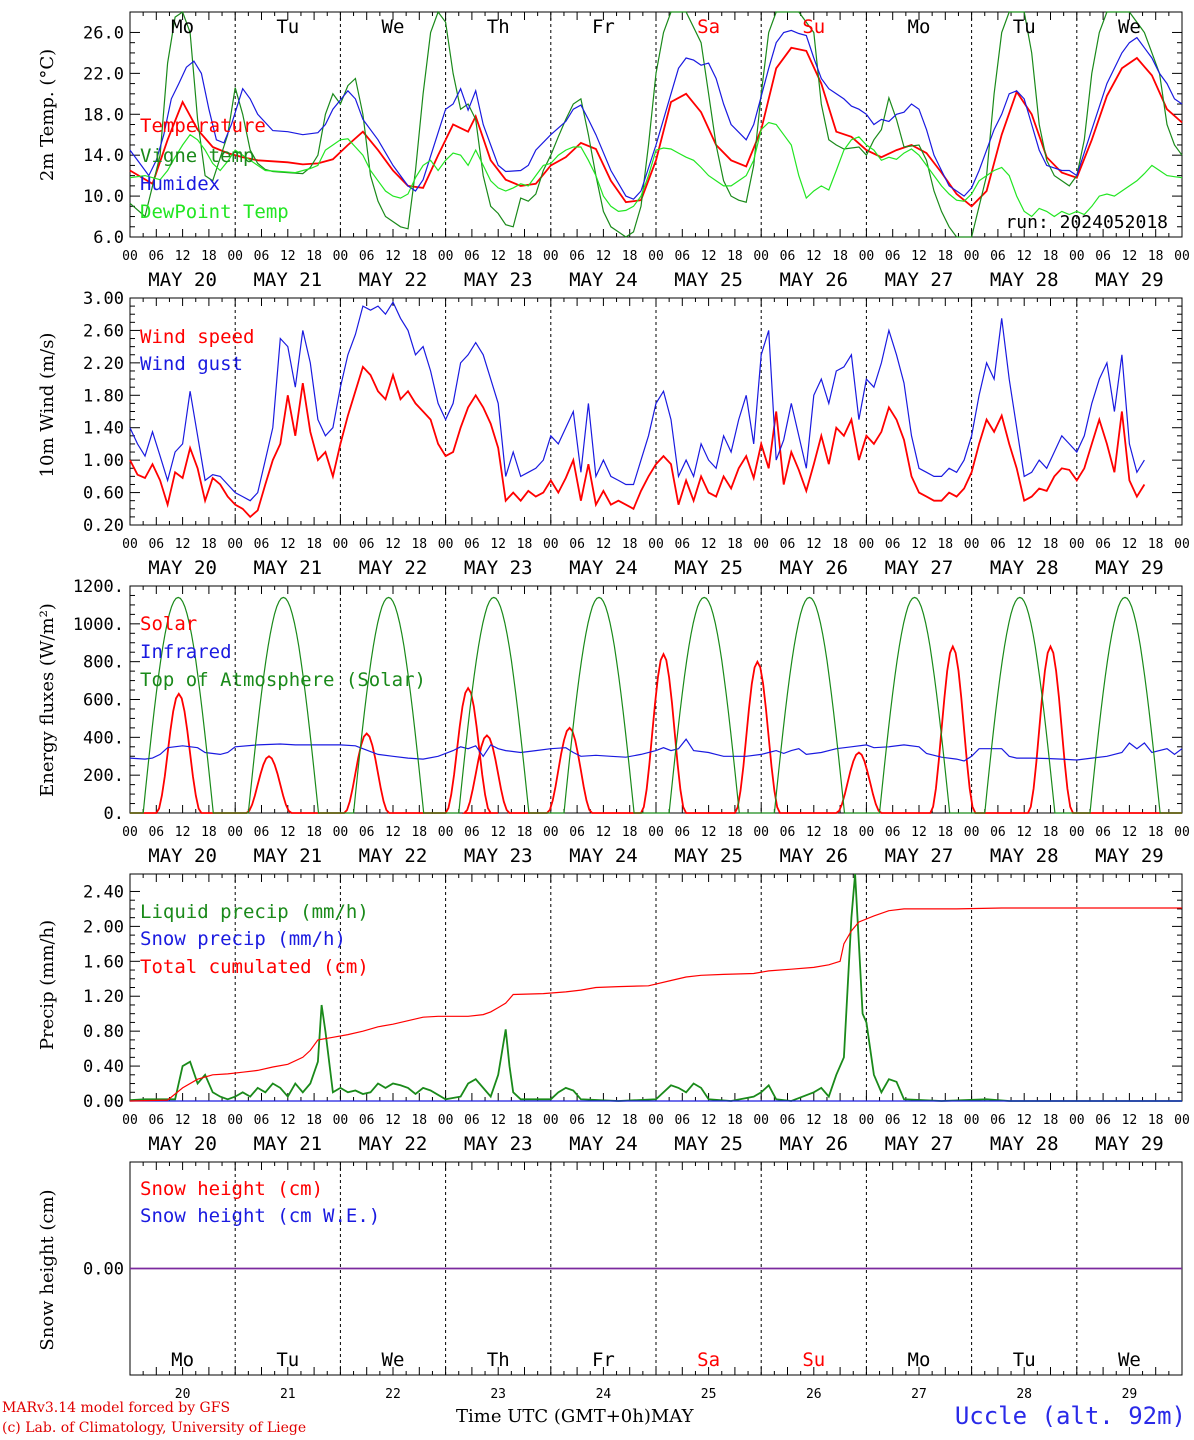  Describe the element at coordinates (813, 27) in the screenshot. I see `day-abbr-label: Su` at that location.